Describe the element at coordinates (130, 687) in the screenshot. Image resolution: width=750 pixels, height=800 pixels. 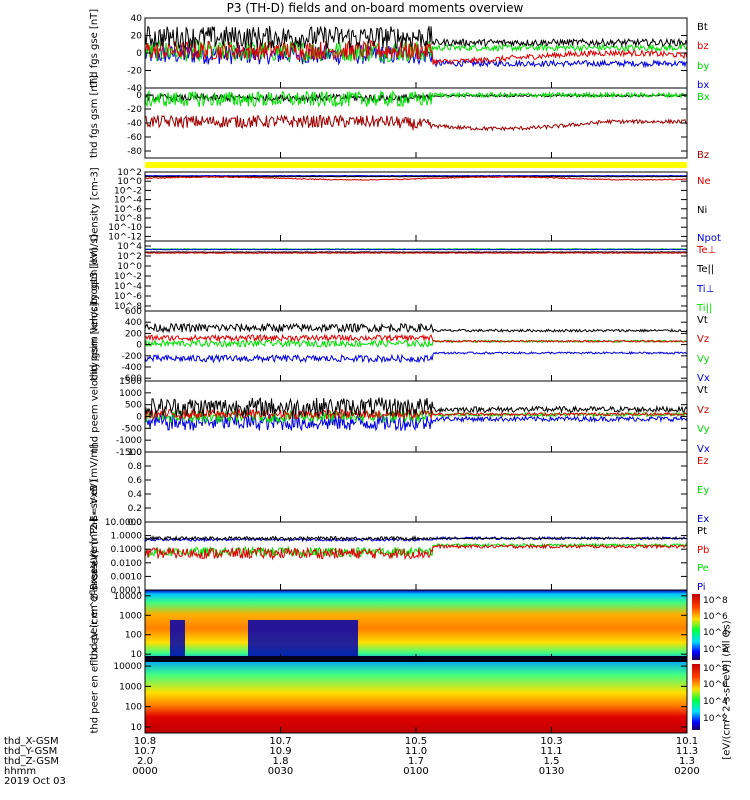
I see `y-tick-label: 1000` at that location.